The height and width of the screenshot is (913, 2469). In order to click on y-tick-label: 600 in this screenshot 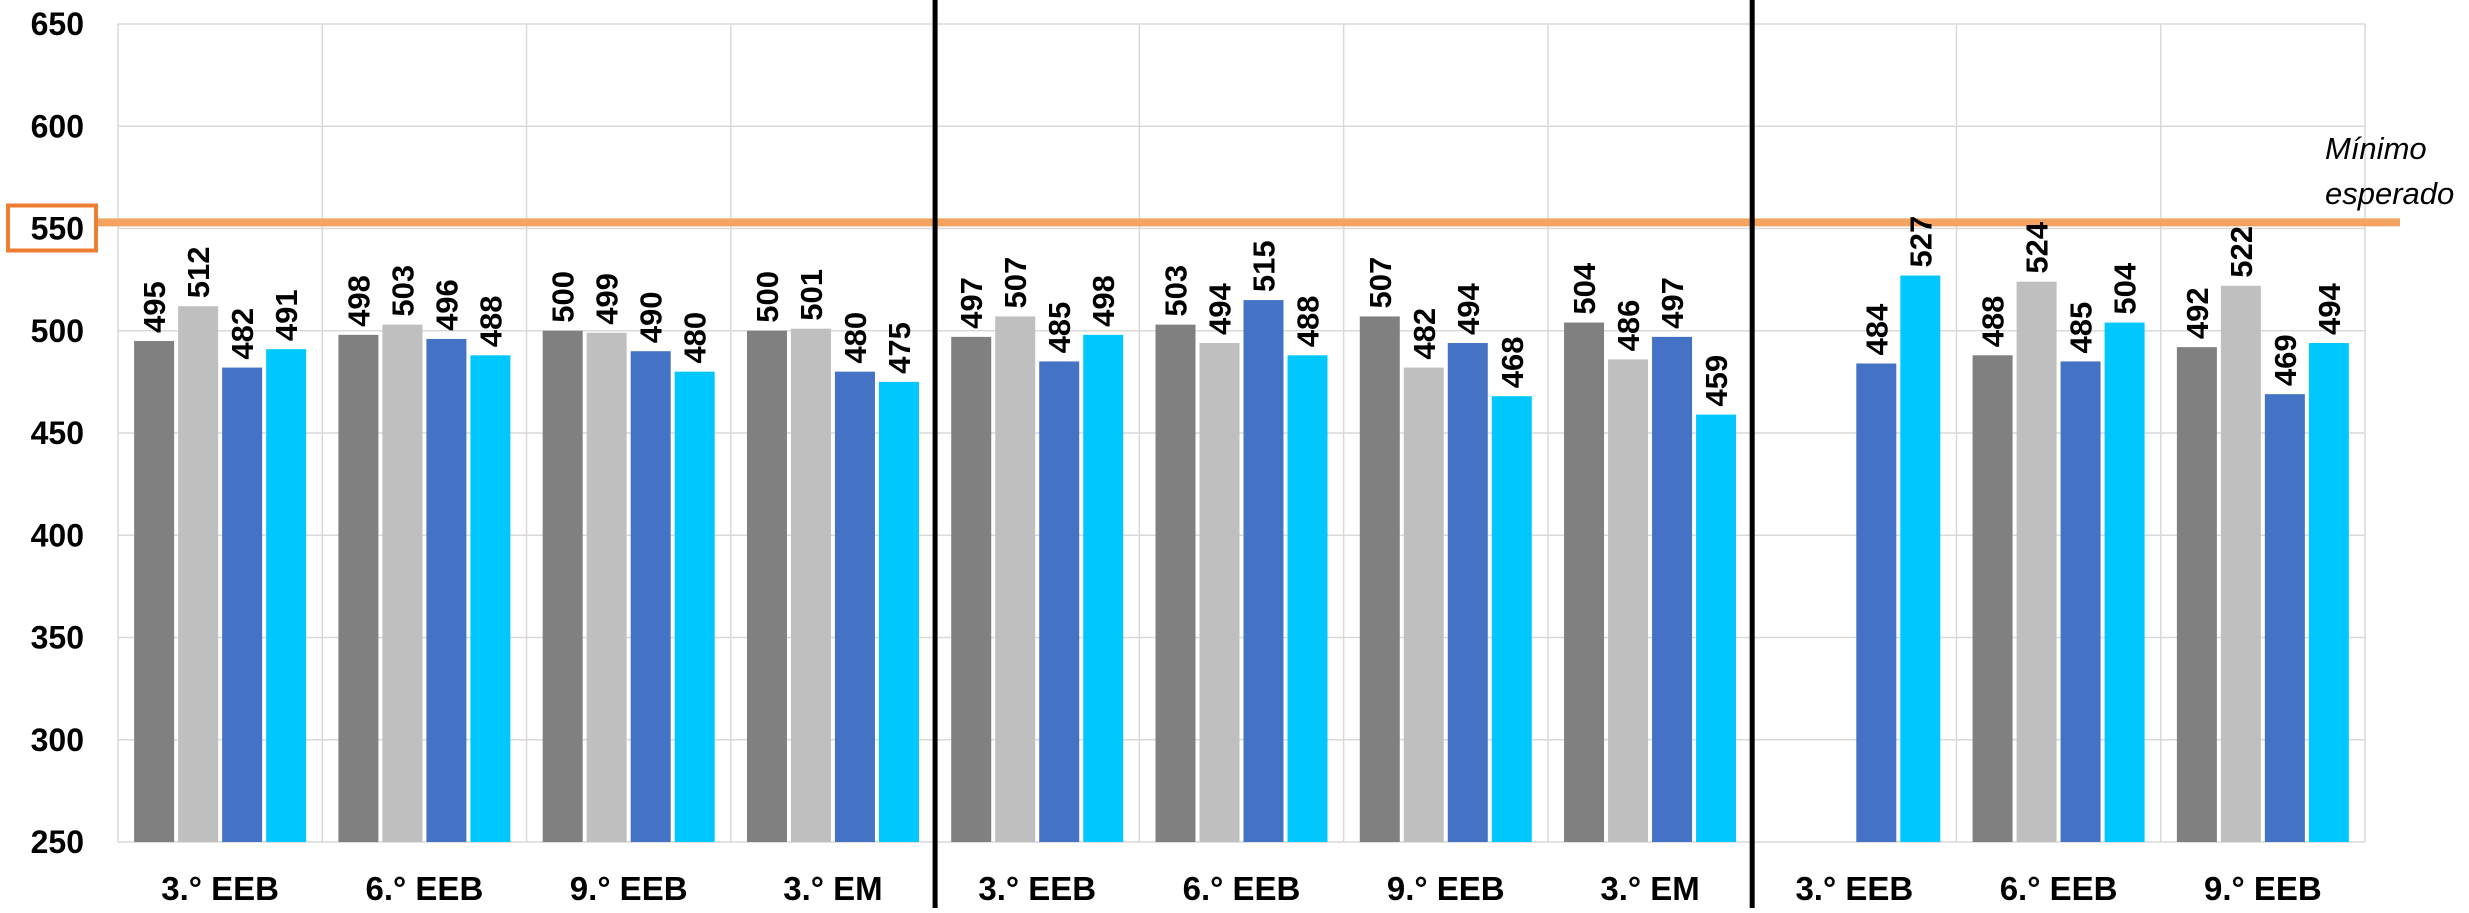, I will do `click(57, 126)`.